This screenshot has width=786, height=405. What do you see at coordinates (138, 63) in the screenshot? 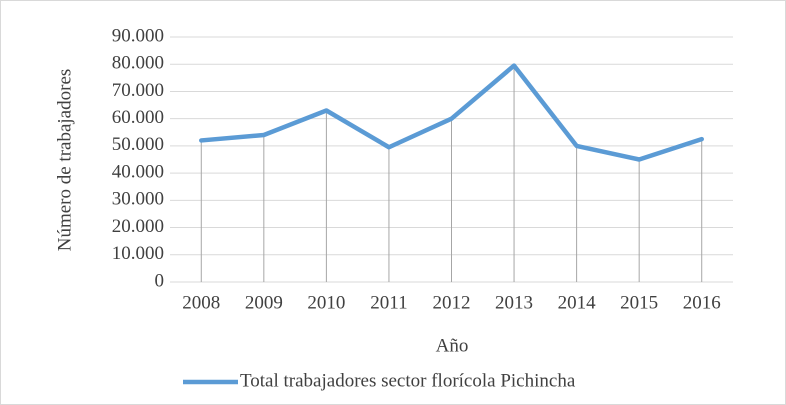
I see `y-tick-label: 80.000` at bounding box center [138, 63].